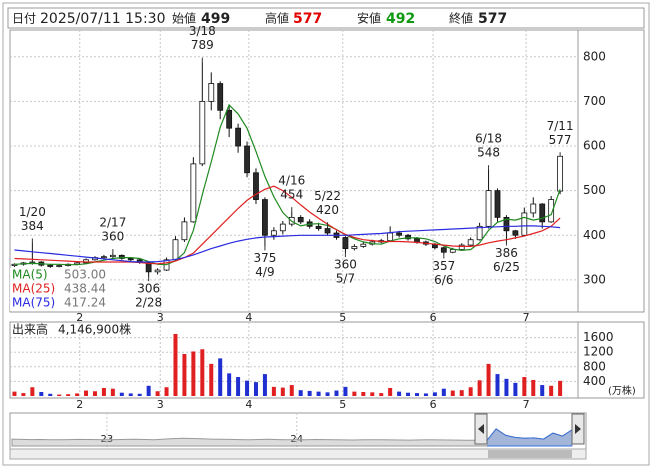 Image resolution: width=653 pixels, height=474 pixels. I want to click on legend-name: MA(5), so click(30, 275).